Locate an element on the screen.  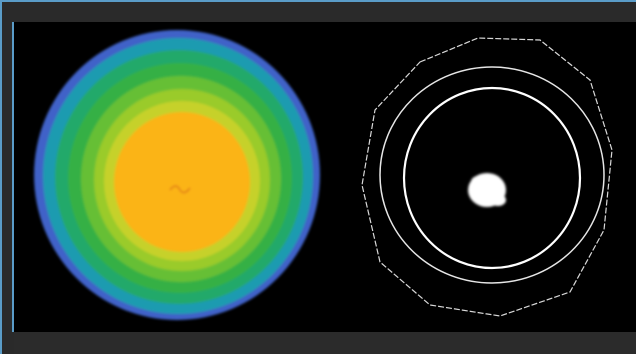
speck is located at coordinates (180, 189).